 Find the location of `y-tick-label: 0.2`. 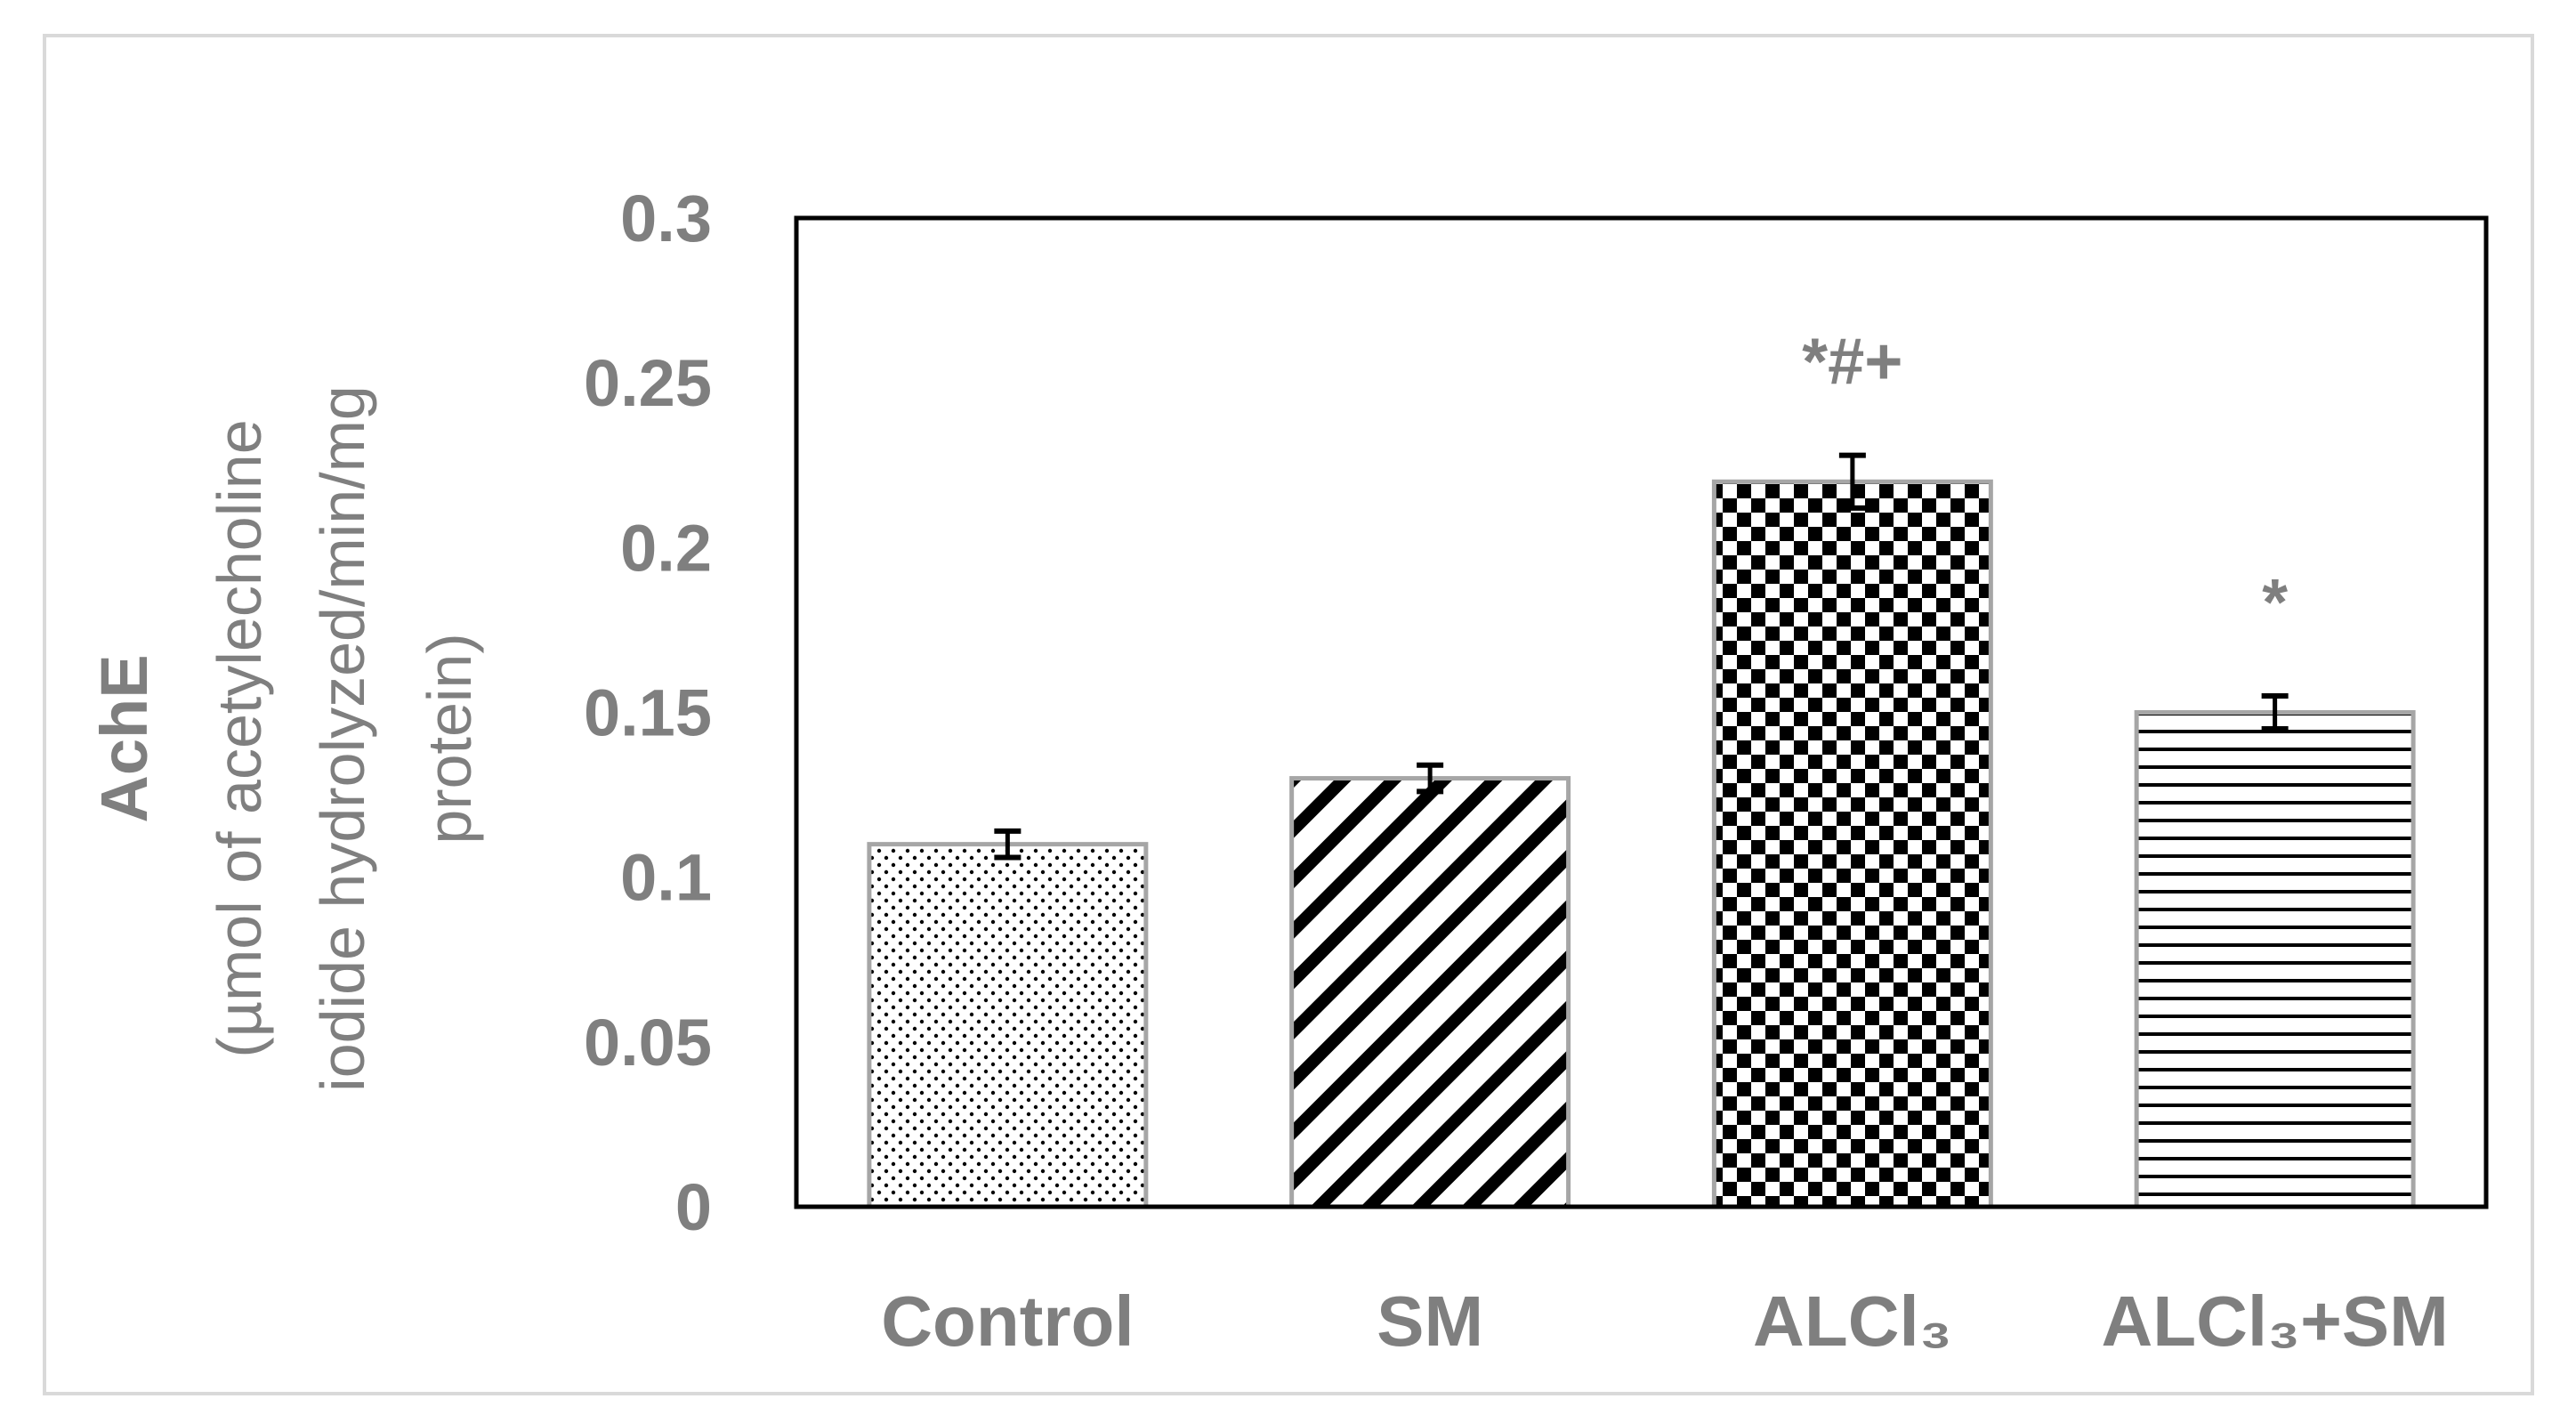

y-tick-label: 0.2 is located at coordinates (666, 548).